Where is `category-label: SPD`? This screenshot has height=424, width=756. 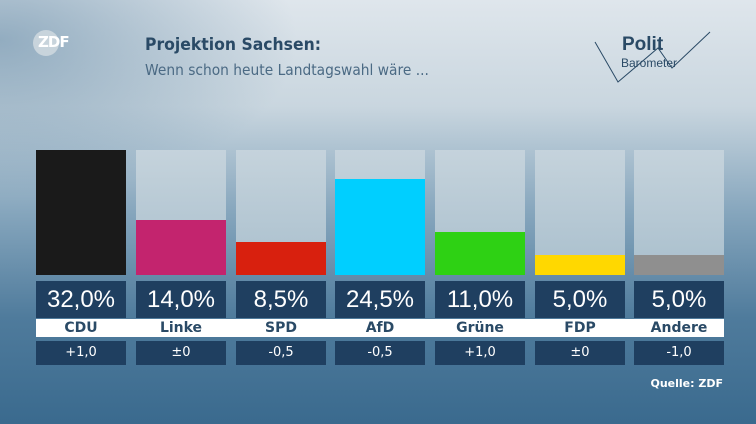
category-label: SPD is located at coordinates (281, 328).